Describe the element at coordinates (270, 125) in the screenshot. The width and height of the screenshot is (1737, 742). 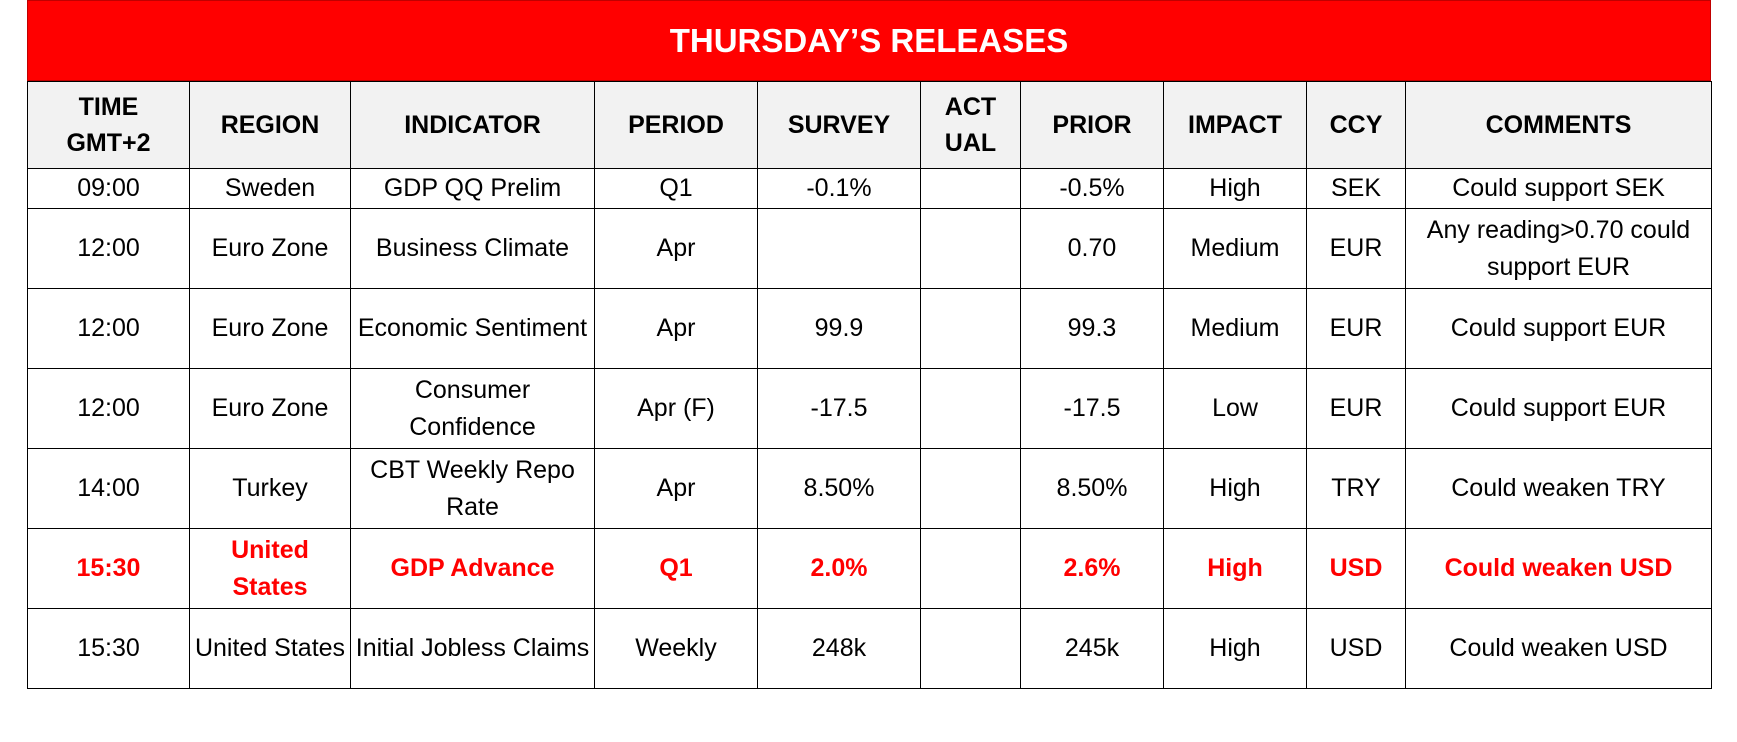
I see `column-header: REGION` at that location.